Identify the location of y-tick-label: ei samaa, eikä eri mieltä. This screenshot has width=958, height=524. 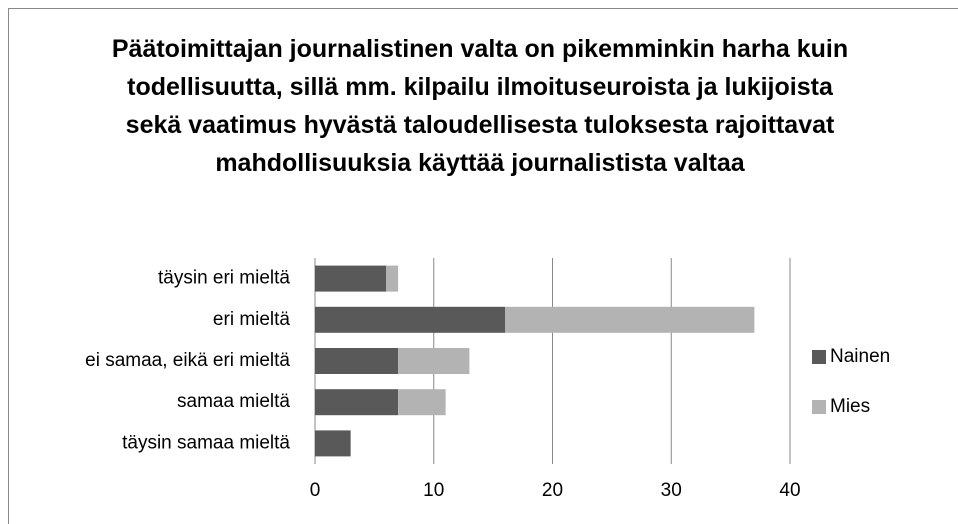
(187, 360).